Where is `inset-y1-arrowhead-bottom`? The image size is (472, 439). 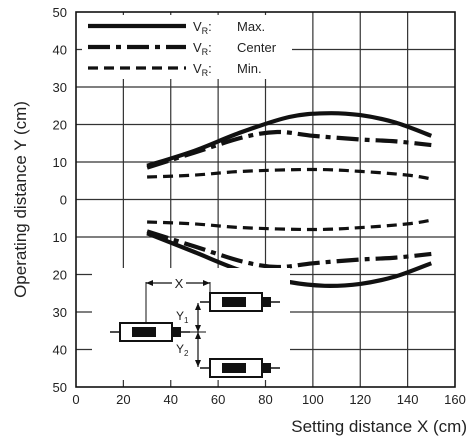
inset-y1-arrowhead-bottom is located at coordinates (198, 328).